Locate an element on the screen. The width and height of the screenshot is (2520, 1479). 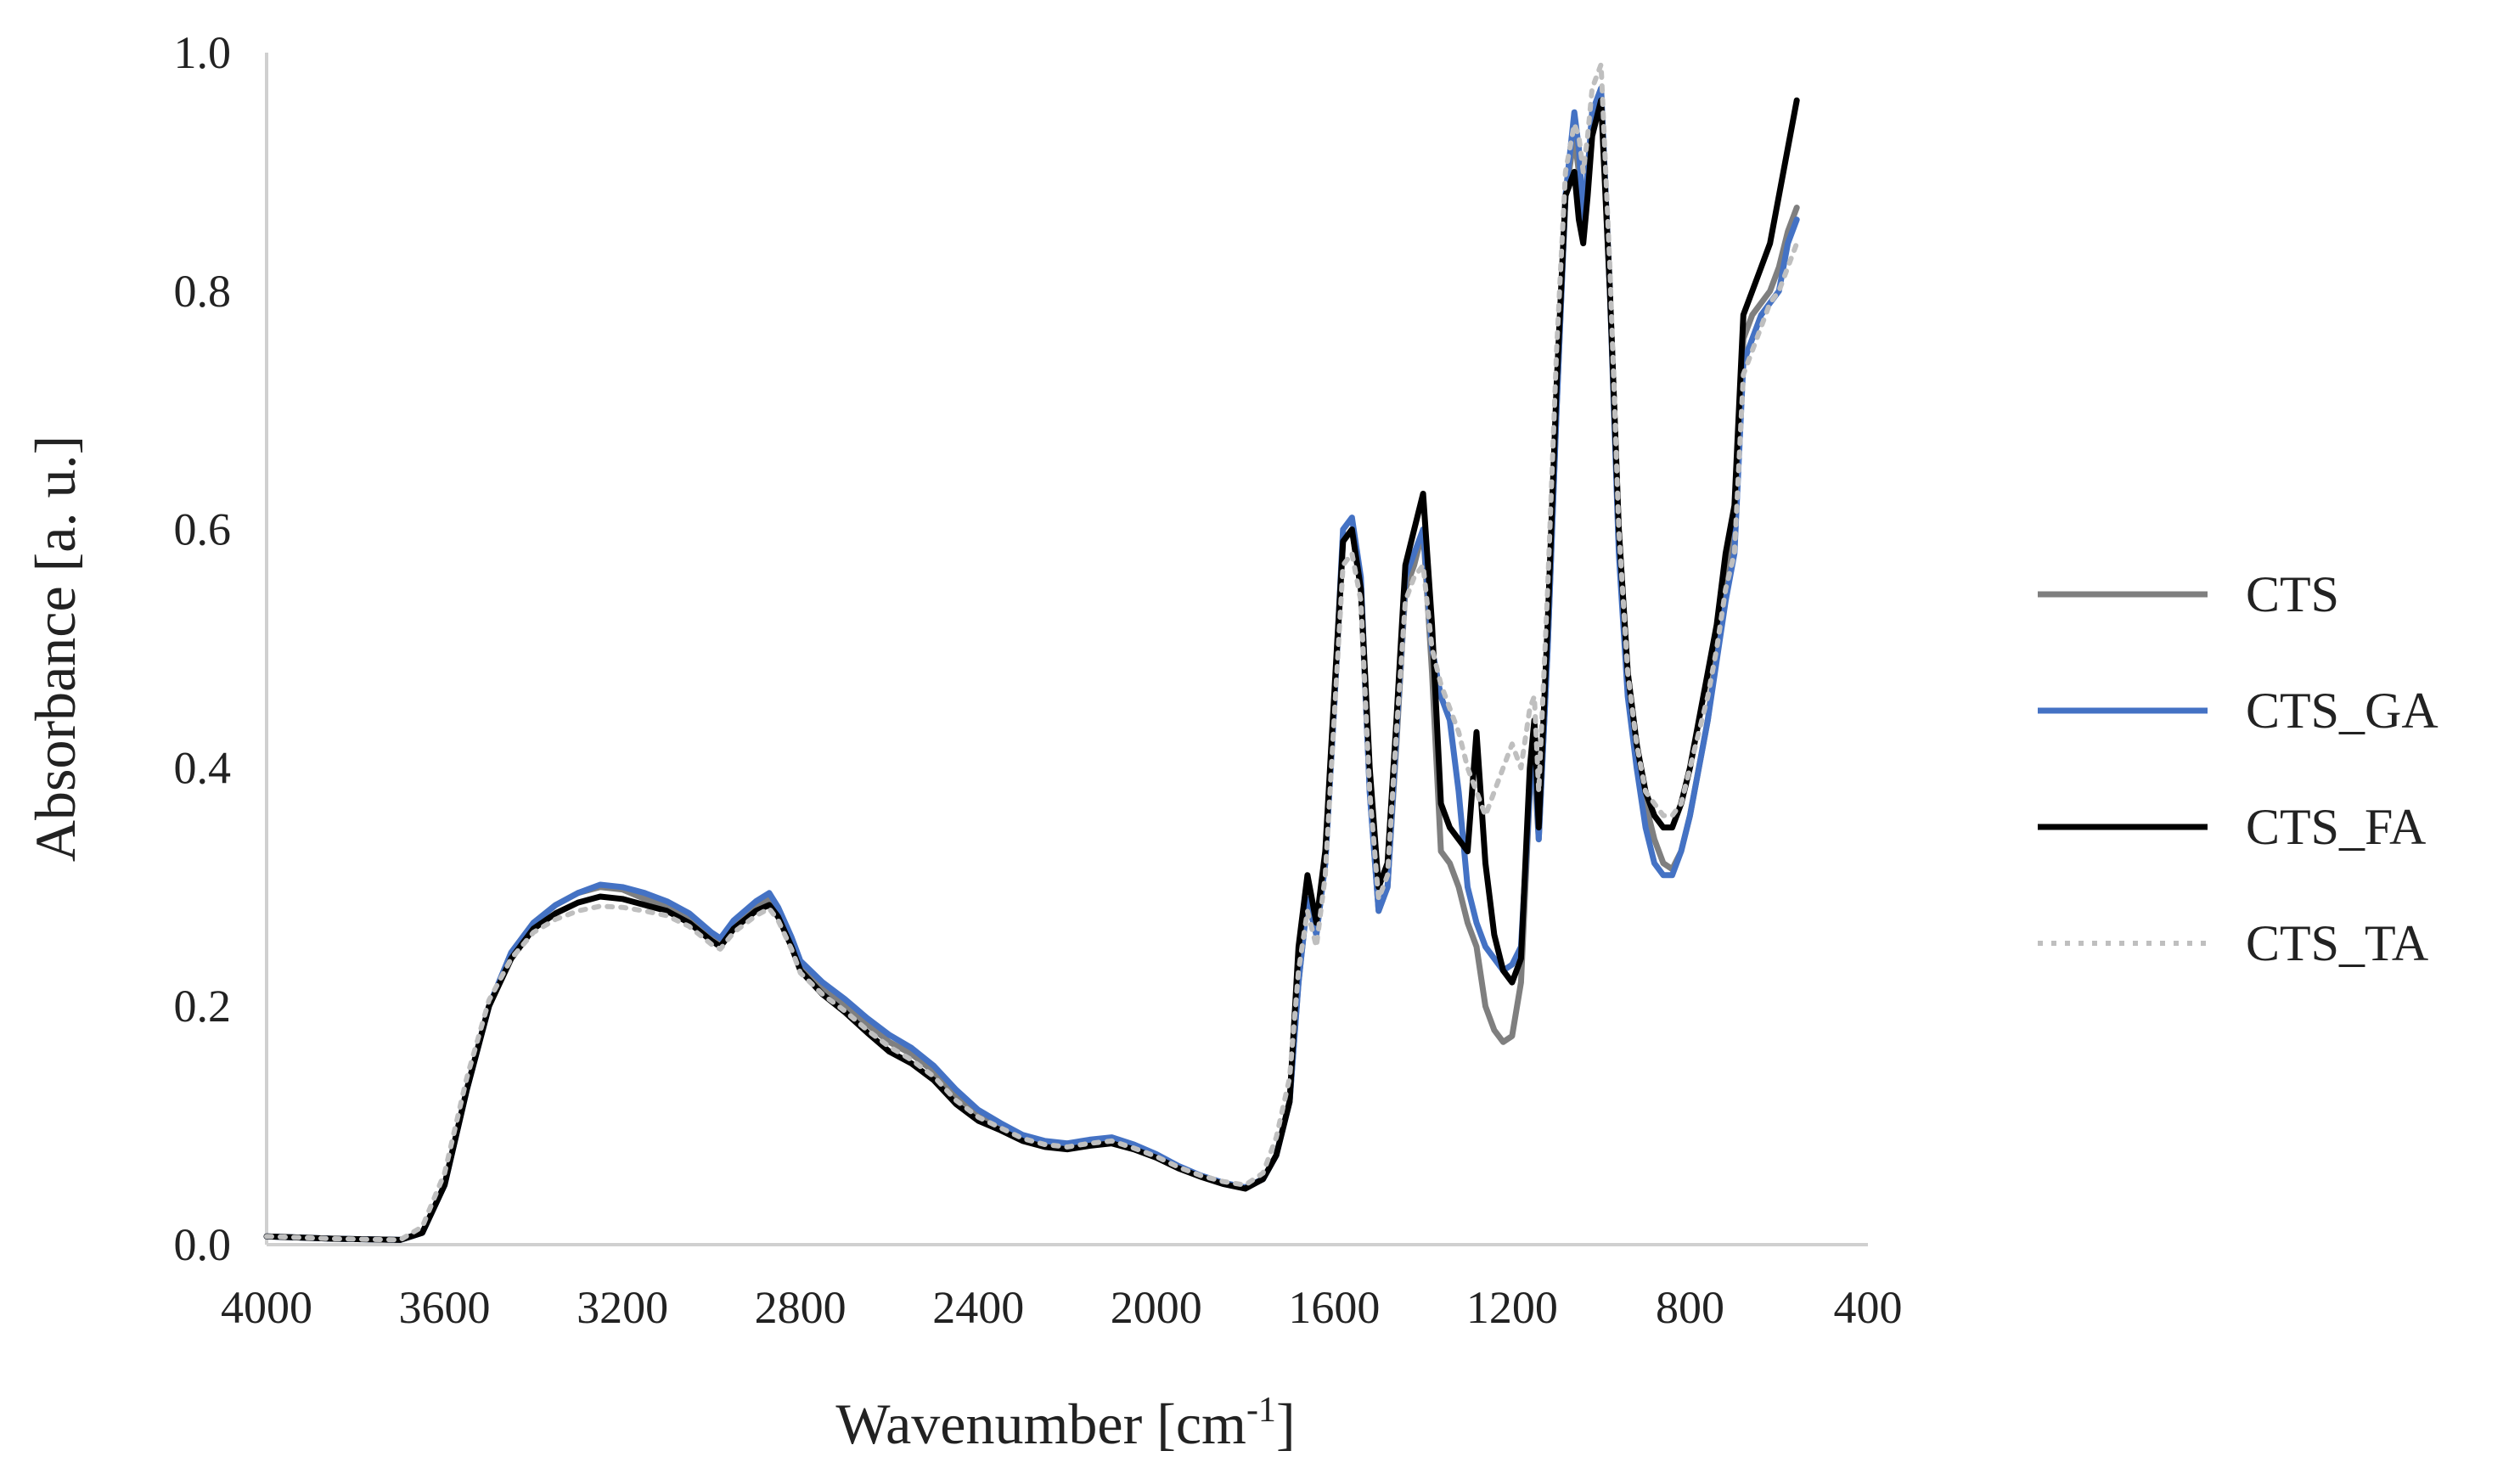
legend-label-cts-ga: CTS_GA is located at coordinates (2342, 711).